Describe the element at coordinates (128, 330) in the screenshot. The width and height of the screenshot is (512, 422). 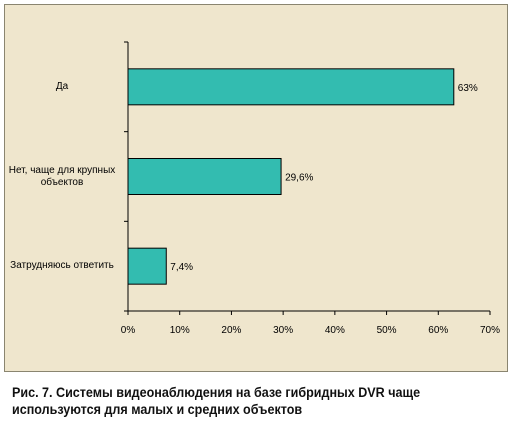
I see `x-tick-label: 0%` at that location.